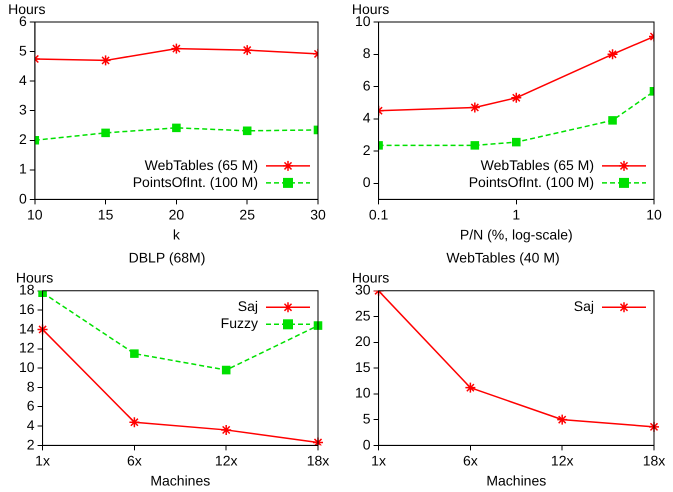  What do you see at coordinates (22, 110) in the screenshot?
I see `y-tick-label: 3` at bounding box center [22, 110].